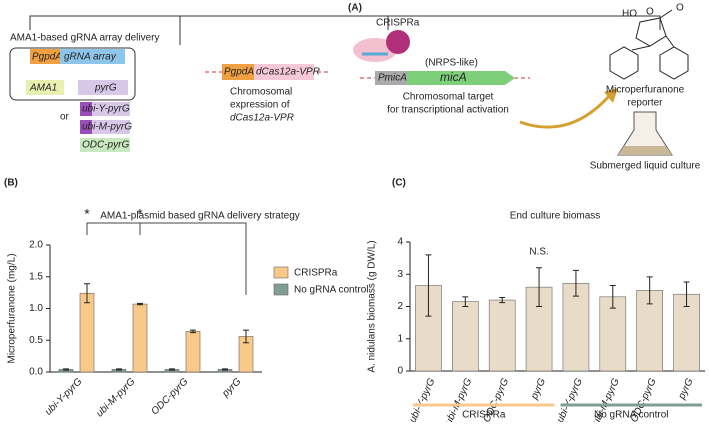  What do you see at coordinates (262, 118) in the screenshot?
I see `chrom-text: dCas12a-VPR` at bounding box center [262, 118].